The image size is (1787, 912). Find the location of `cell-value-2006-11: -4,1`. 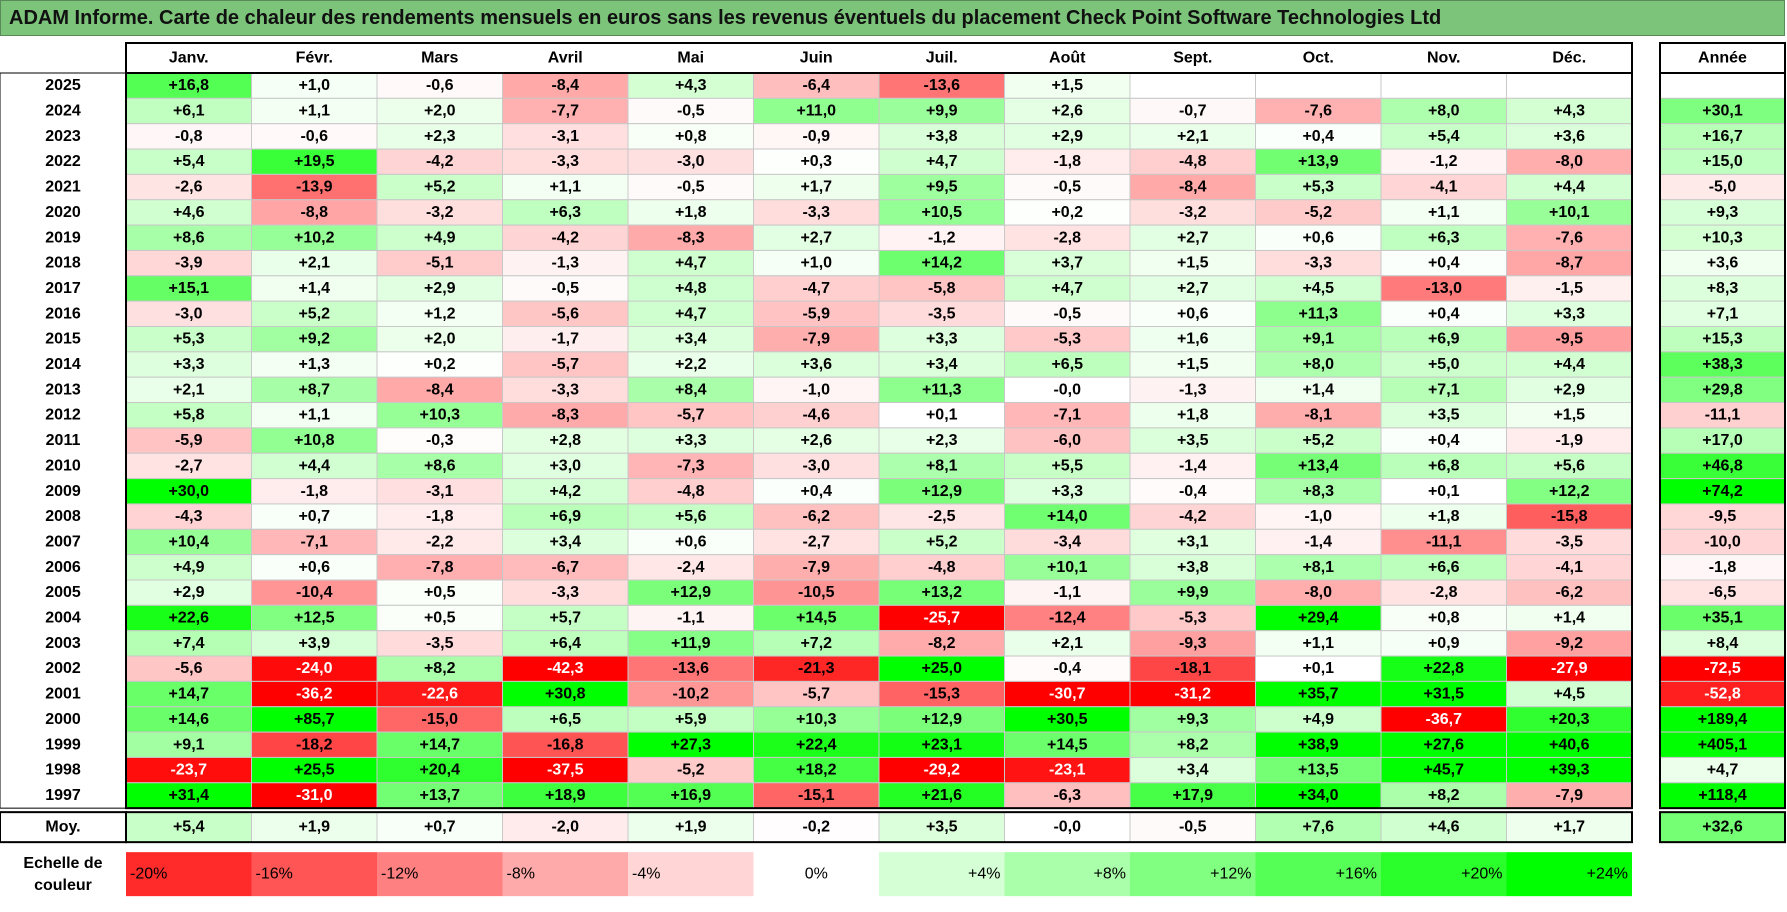

cell-value-2006-11: -4,1 is located at coordinates (1569, 567).